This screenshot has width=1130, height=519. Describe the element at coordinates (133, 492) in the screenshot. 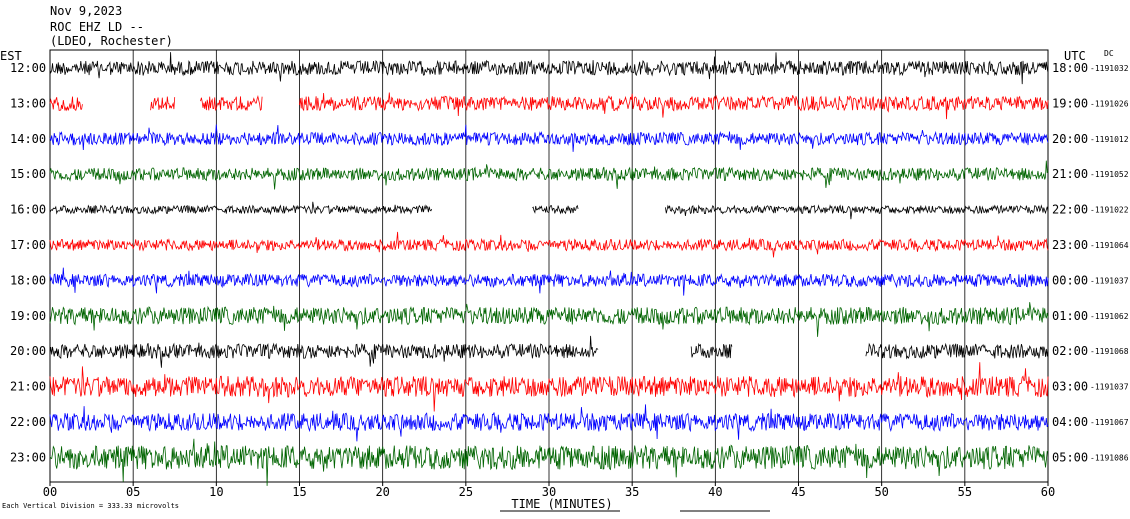

I see `x-tick-label: 05` at that location.